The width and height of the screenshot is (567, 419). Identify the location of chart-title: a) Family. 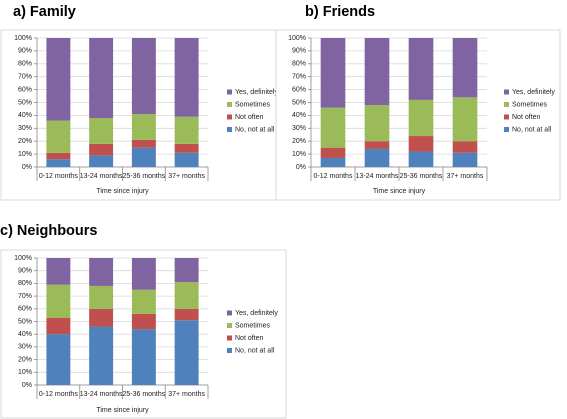
(44, 12).